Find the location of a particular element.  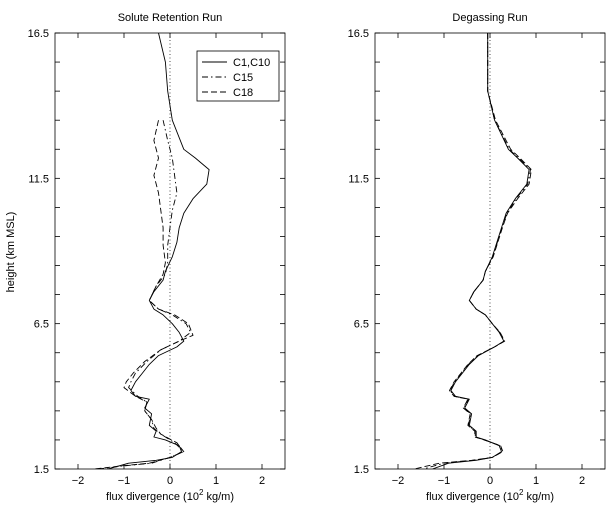

legend-label: C1,C10 is located at coordinates (251, 63).